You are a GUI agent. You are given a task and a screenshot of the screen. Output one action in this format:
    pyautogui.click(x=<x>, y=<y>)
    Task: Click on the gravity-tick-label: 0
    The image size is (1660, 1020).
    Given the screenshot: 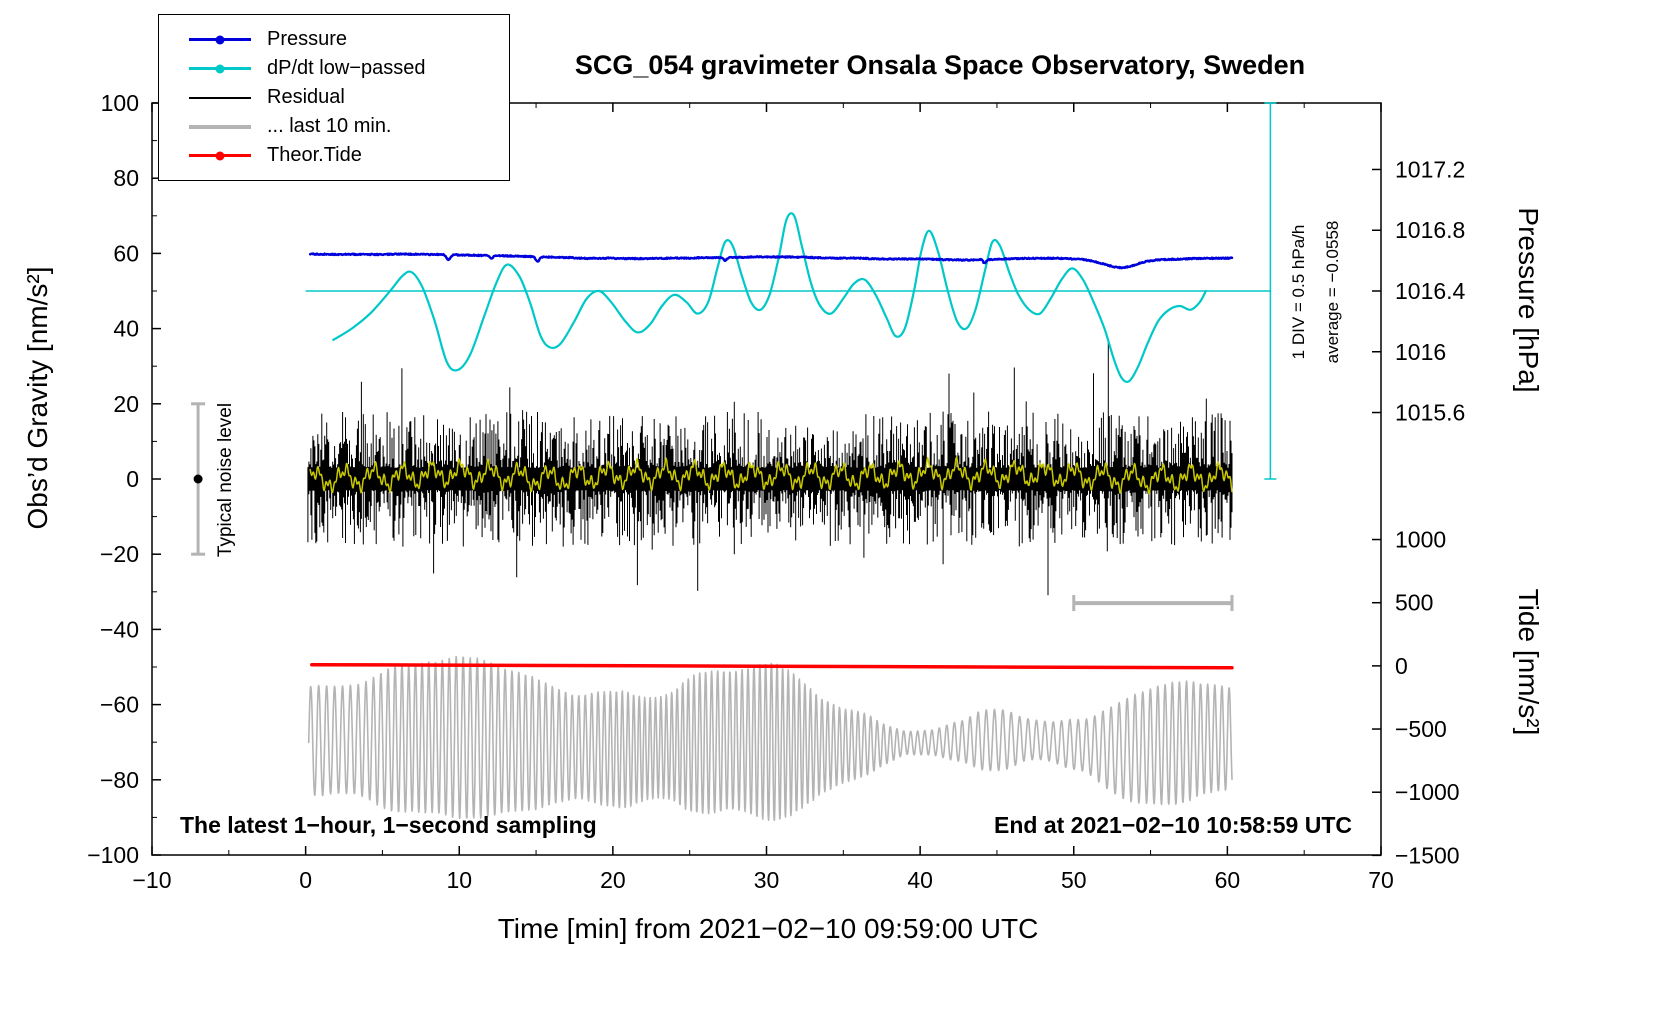 What is the action you would take?
    pyautogui.click(x=132, y=479)
    